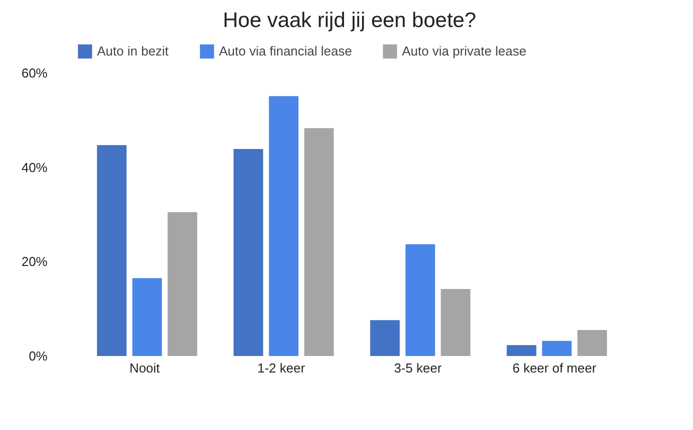  I want to click on chart-title: Hoe vaak rijd jij een boete?, so click(349, 20).